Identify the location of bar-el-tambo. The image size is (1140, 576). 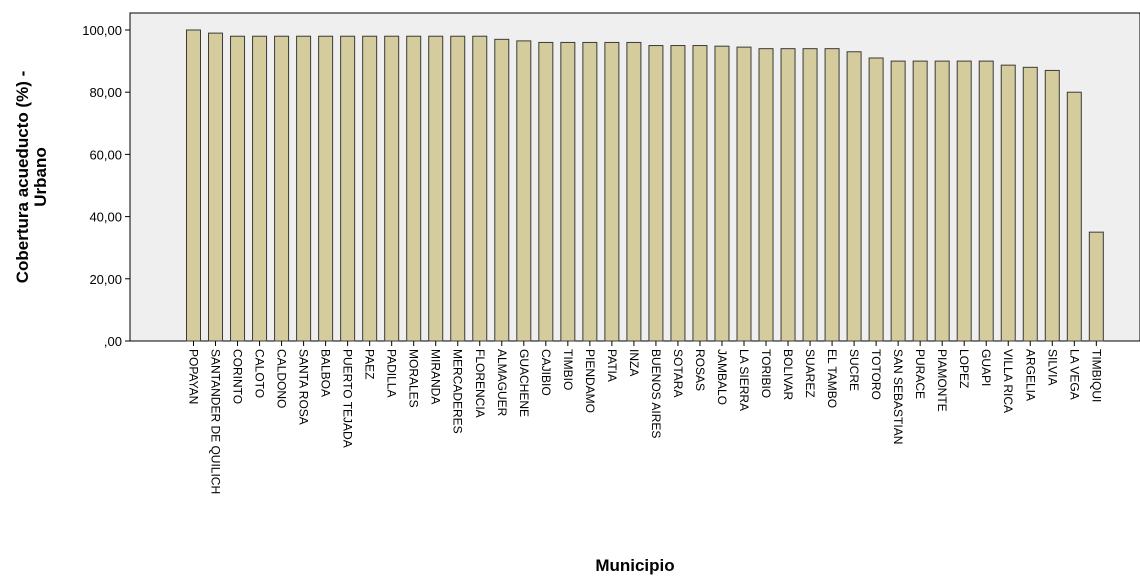
(832, 195).